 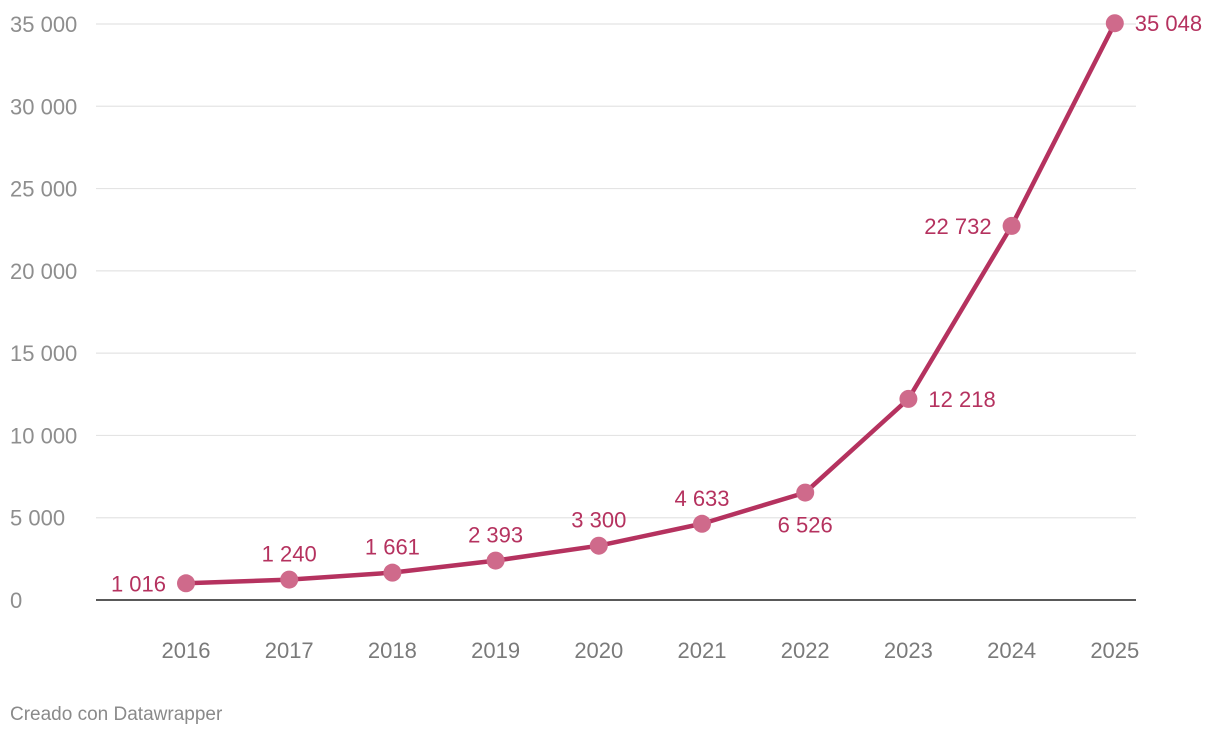 What do you see at coordinates (1114, 650) in the screenshot?
I see `x-tick-label: 2025` at bounding box center [1114, 650].